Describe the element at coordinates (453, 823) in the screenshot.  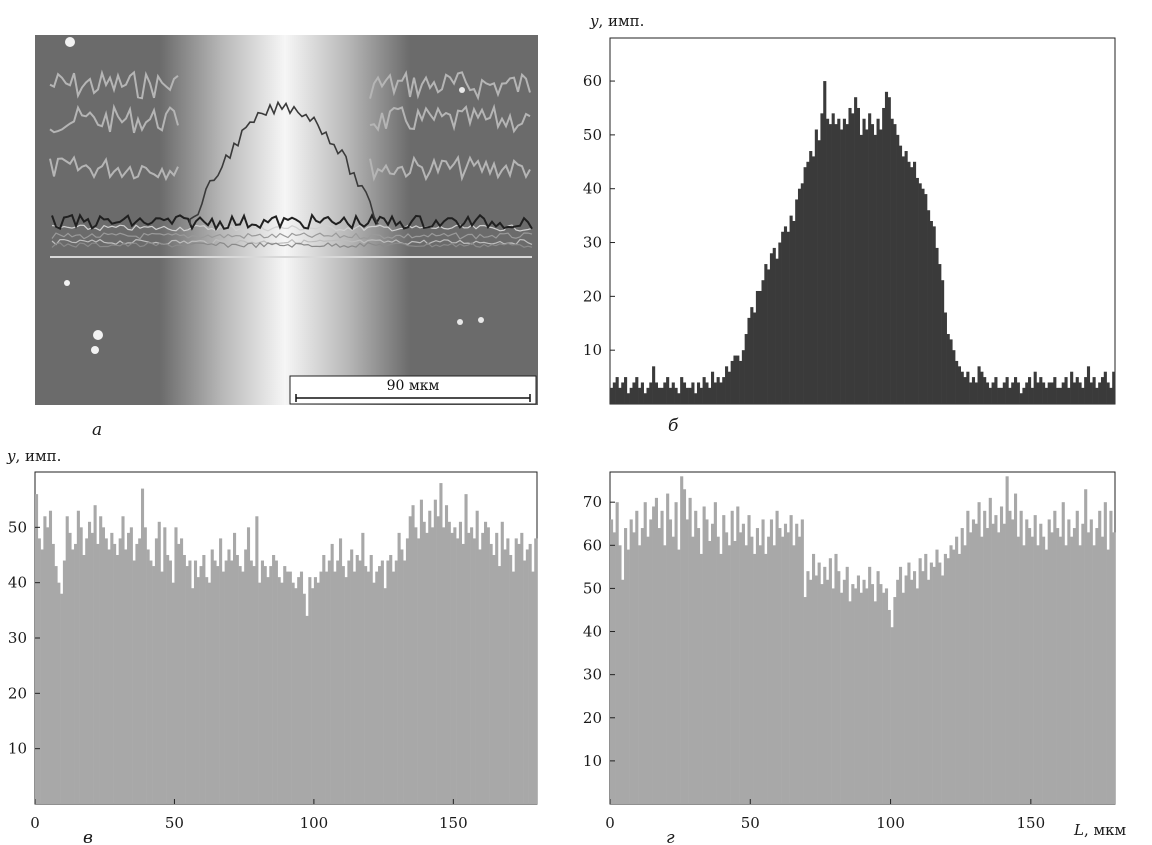
I see `x-tick-label: 150` at that location.